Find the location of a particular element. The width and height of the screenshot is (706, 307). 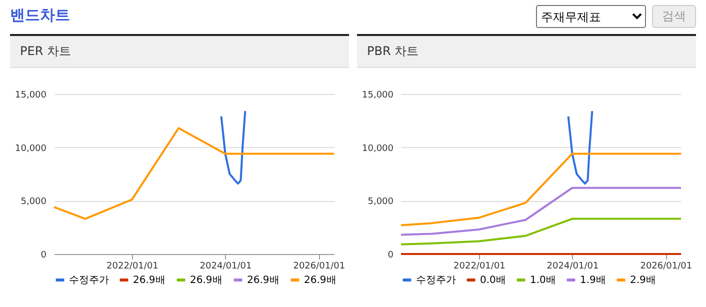

chart-title: PER 차트 is located at coordinates (179, 52).